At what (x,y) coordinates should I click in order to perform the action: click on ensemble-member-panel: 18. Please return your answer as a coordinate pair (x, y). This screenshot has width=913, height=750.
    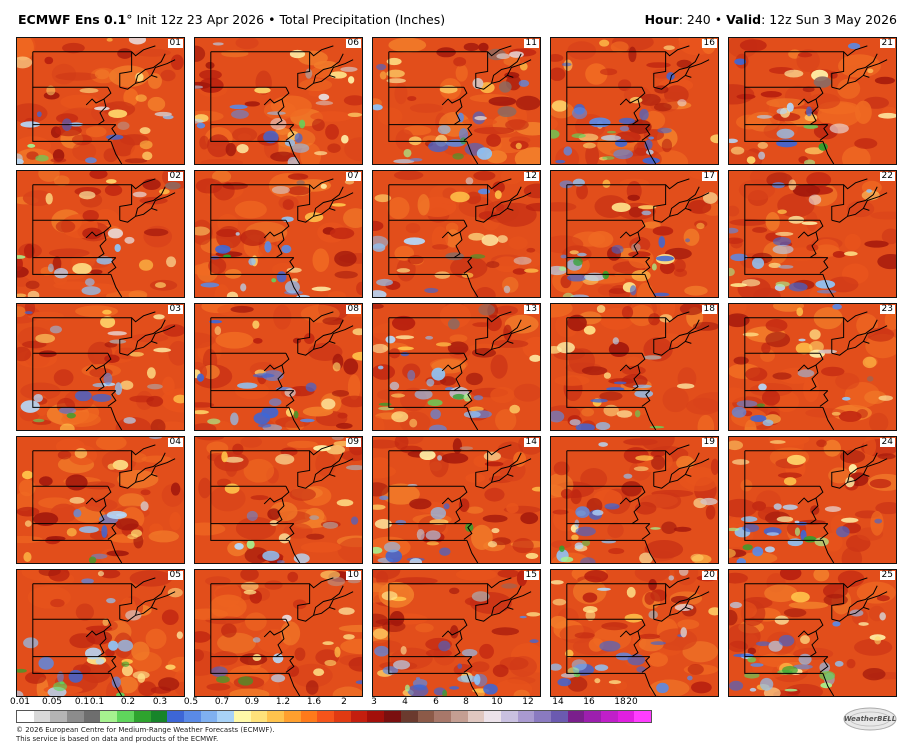
    Looking at the image, I should click on (634, 367).